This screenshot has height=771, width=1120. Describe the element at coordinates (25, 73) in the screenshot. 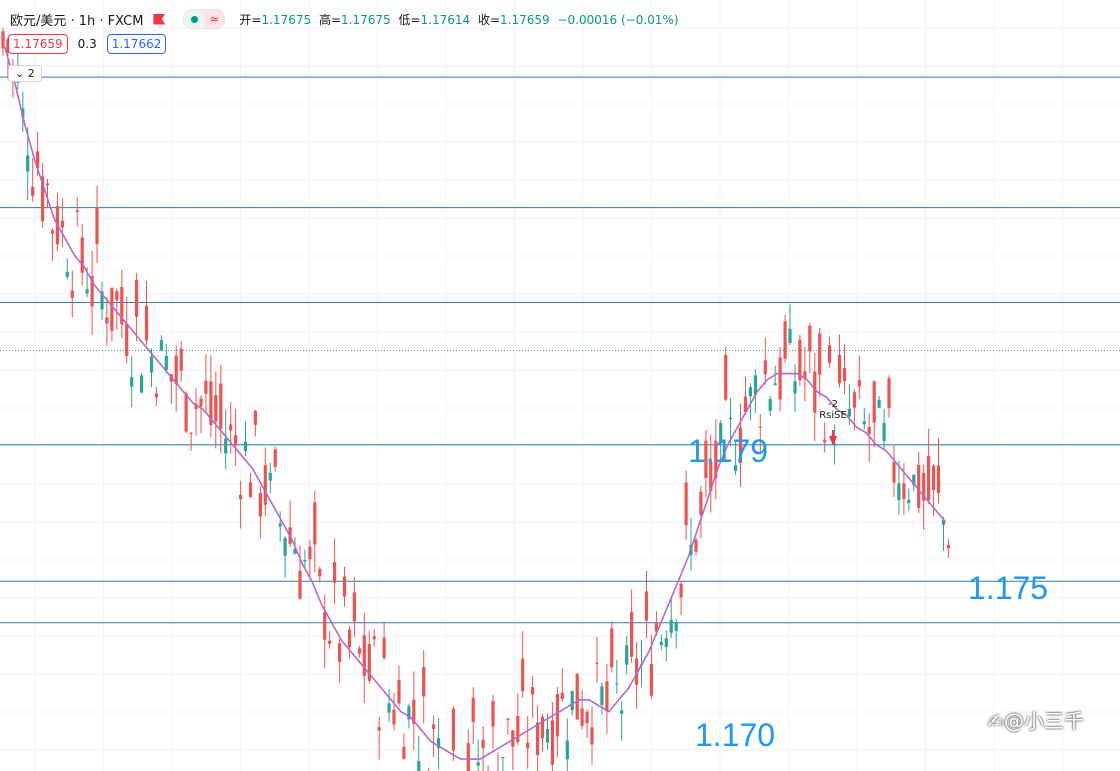

I see `indicator-toggle-button: ⌄ 2` at that location.